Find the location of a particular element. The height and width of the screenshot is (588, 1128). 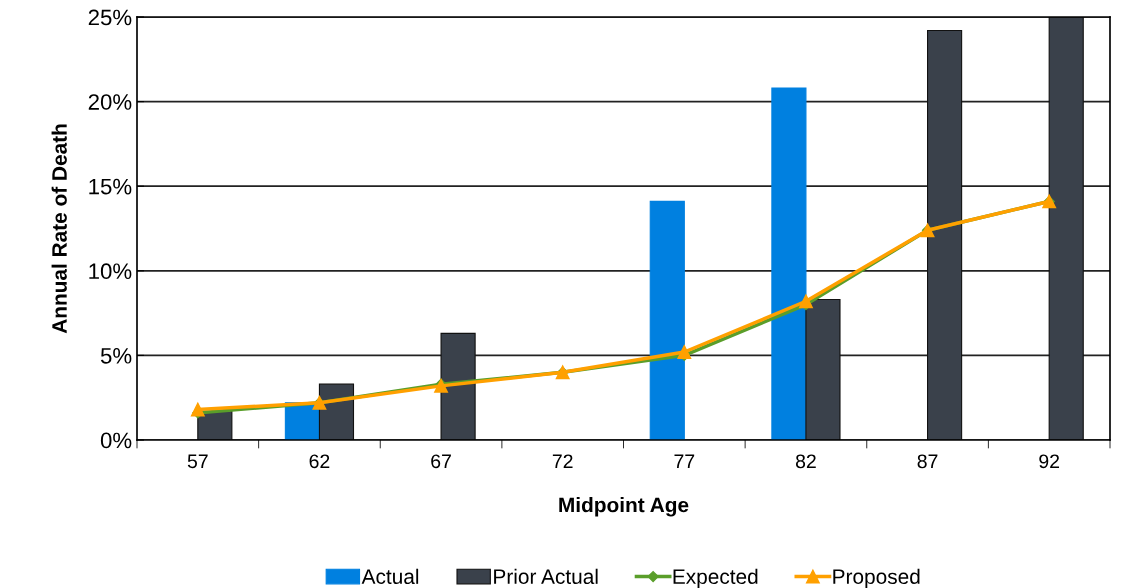

legend-label: Expected is located at coordinates (715, 578).